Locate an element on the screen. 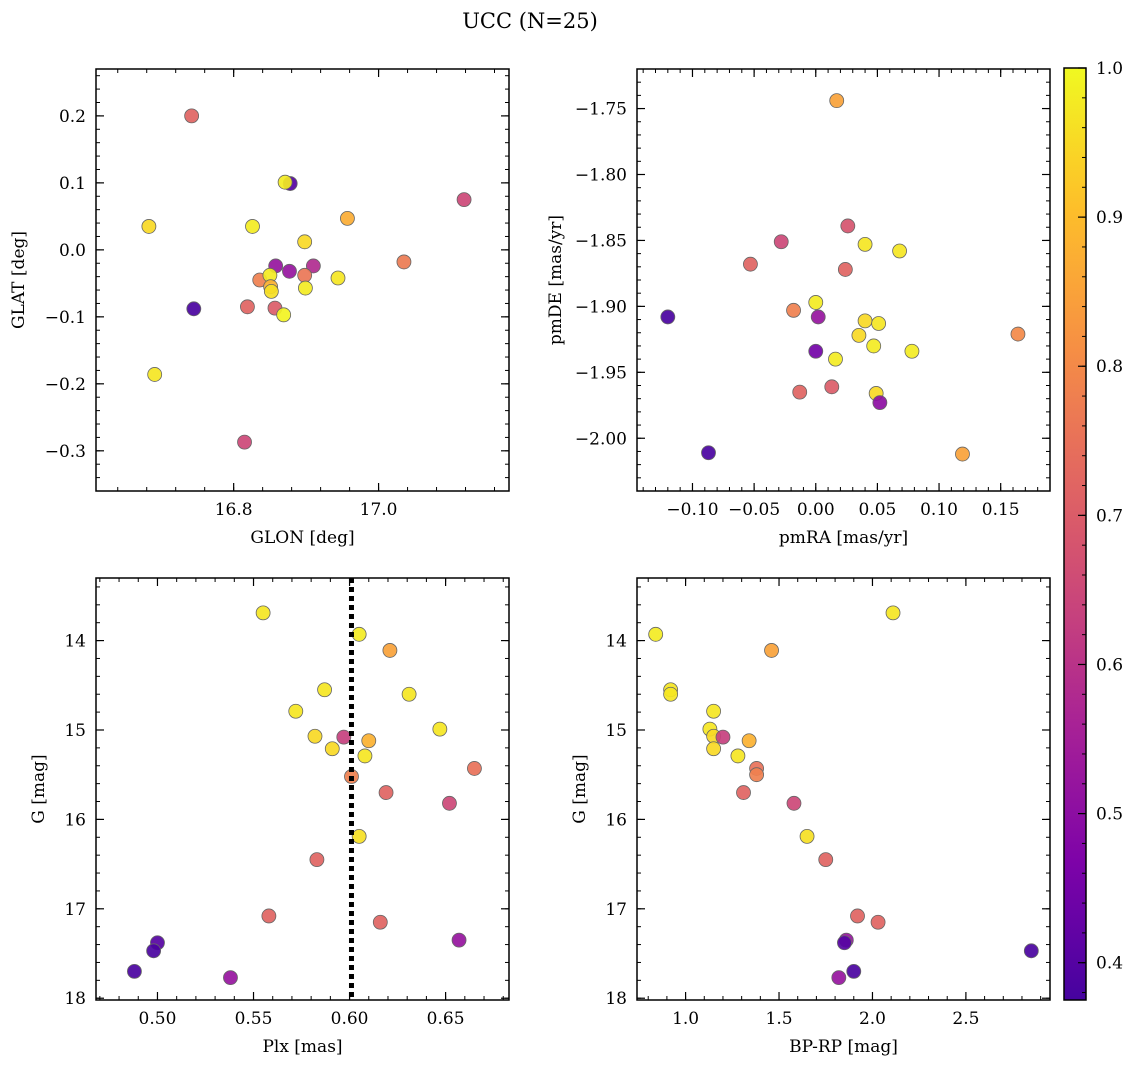 The width and height of the screenshot is (1136, 1068). y-tick-label: −0.3 is located at coordinates (65, 452).